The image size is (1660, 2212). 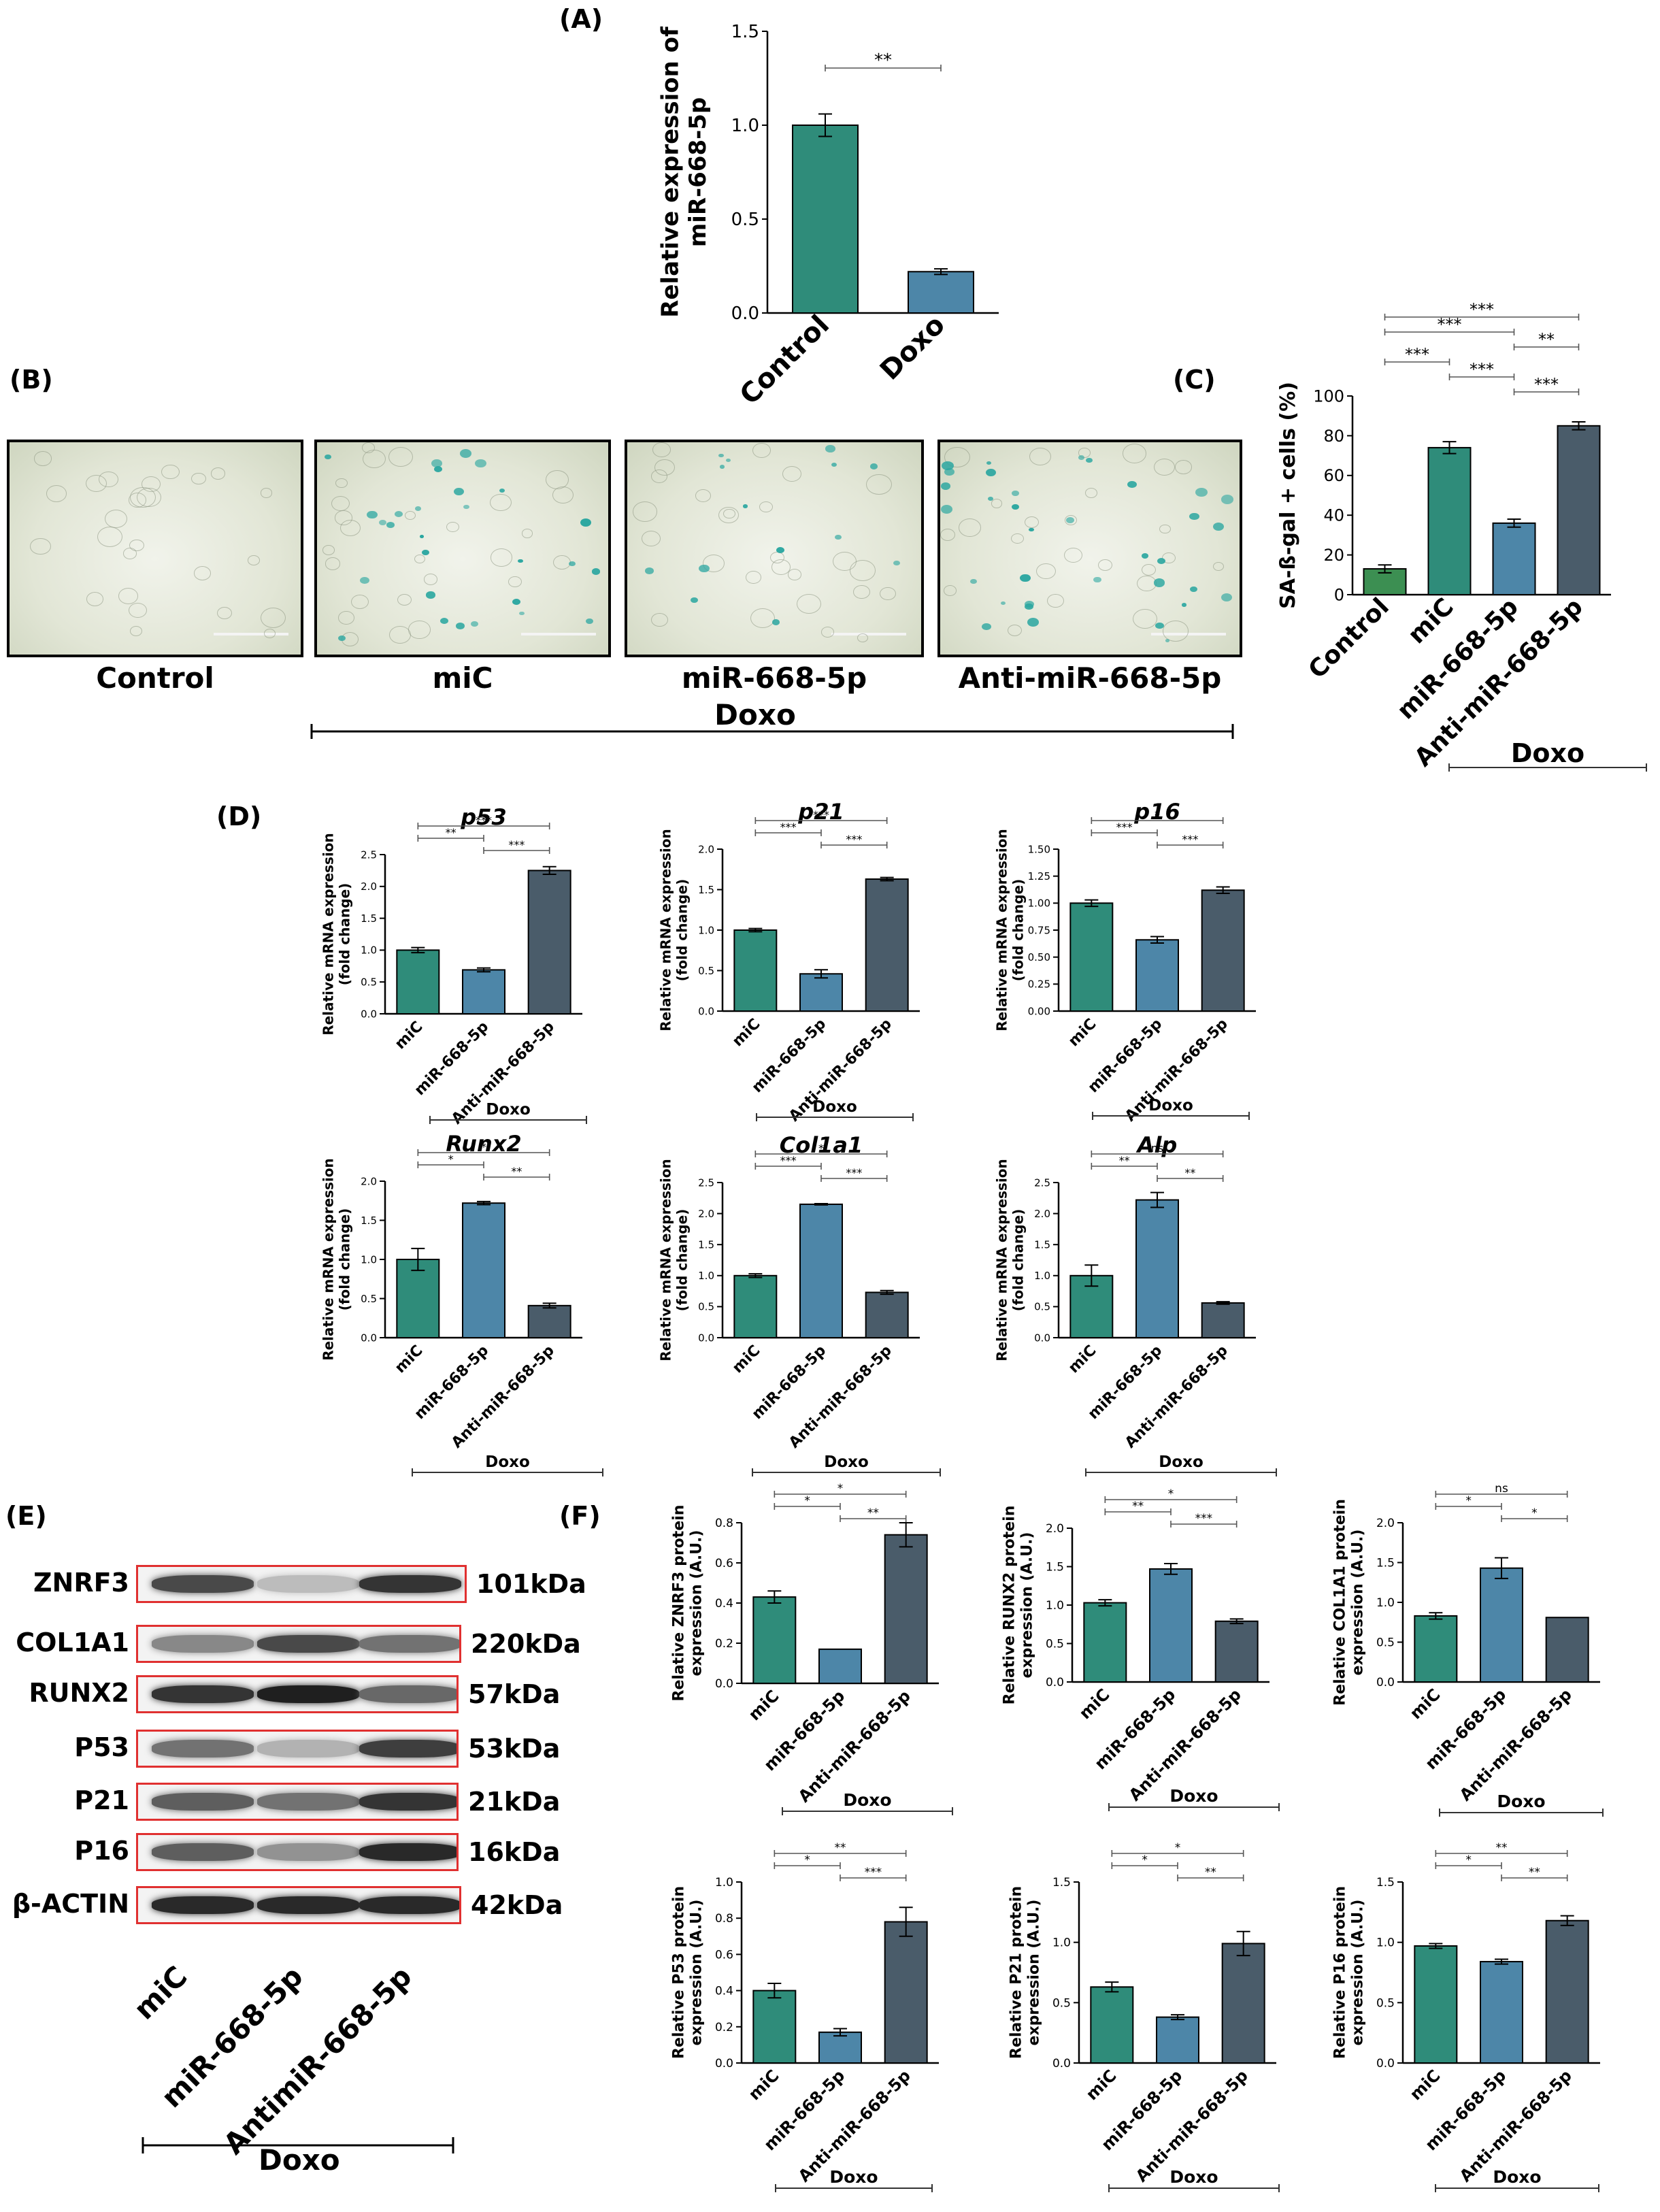 I want to click on micrograph-caption-mic: miC, so click(x=462, y=678).